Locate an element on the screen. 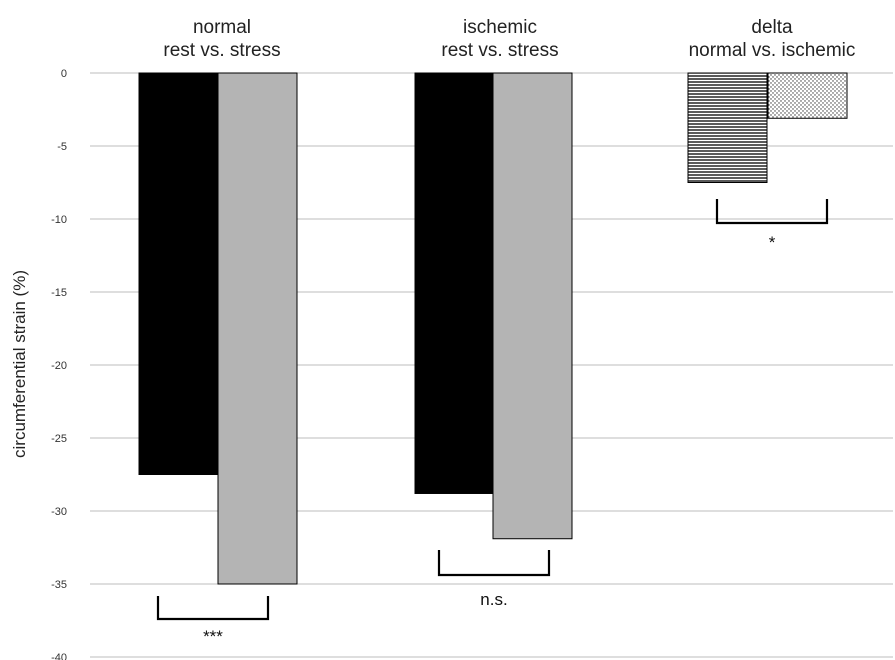  y-tick-label: -25 is located at coordinates (59, 439).